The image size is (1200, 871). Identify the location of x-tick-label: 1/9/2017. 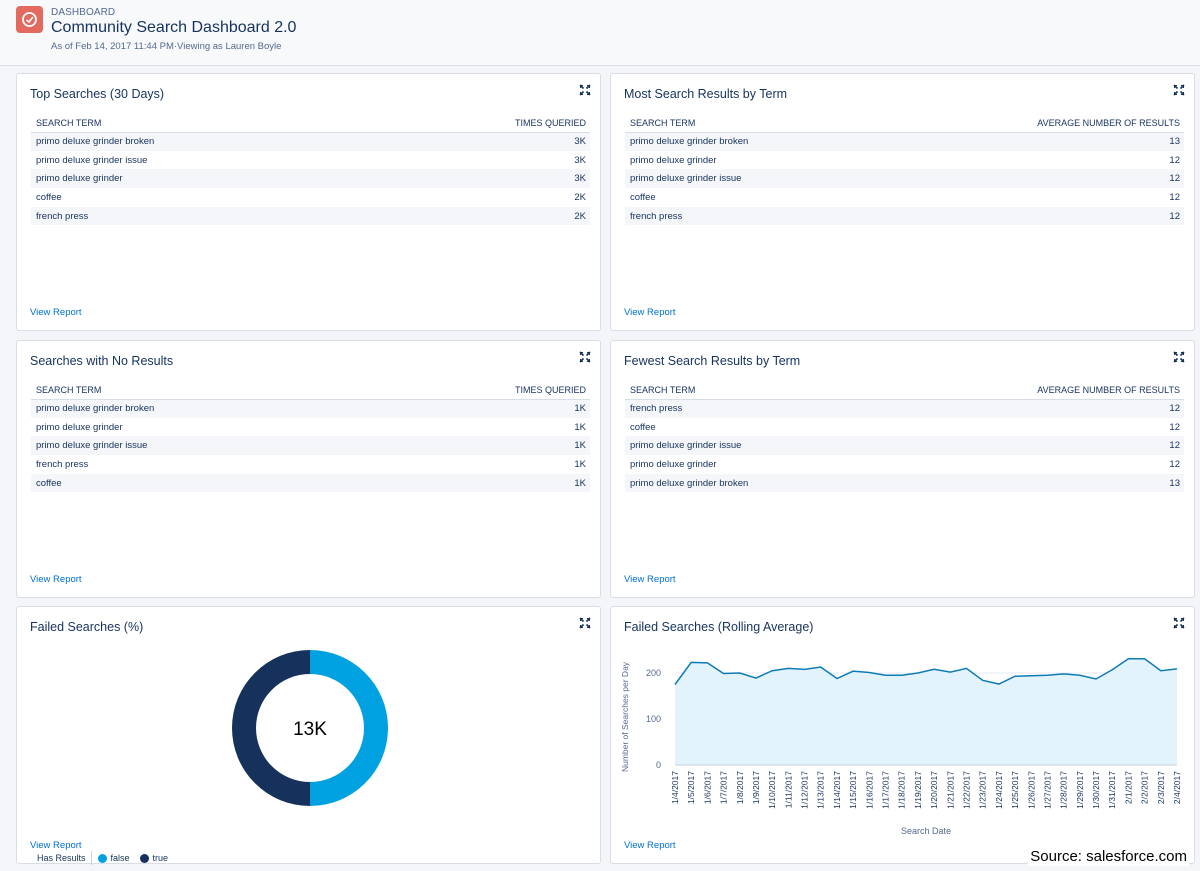
(756, 787).